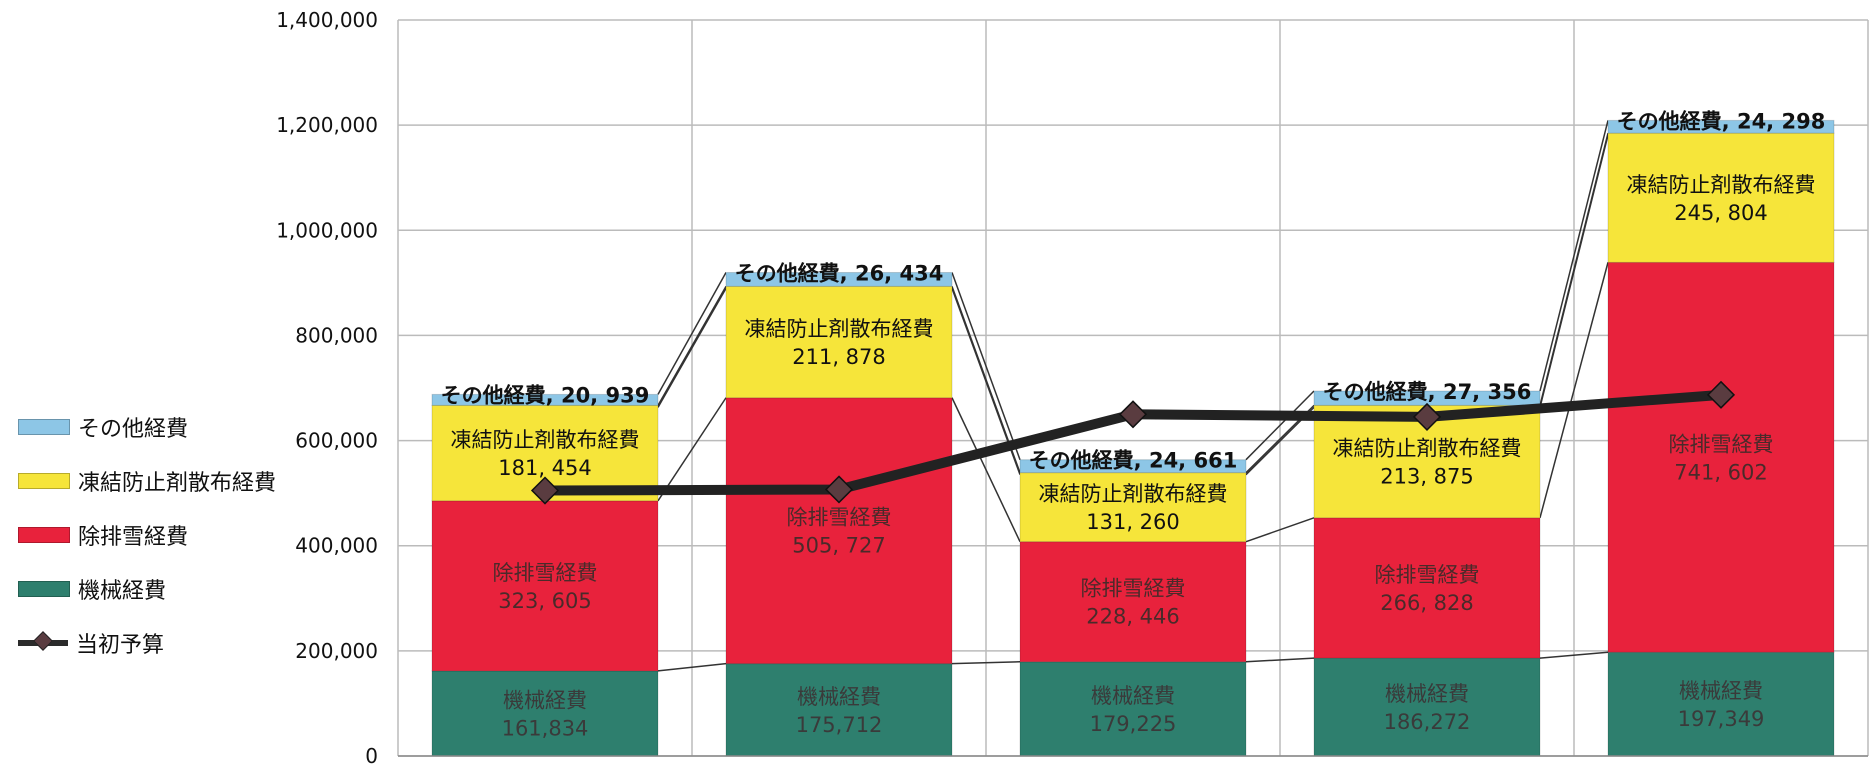 The width and height of the screenshot is (1871, 770). Describe the element at coordinates (1133, 696) in the screenshot. I see `bar-label-name-machinery-2: 機械経費` at that location.